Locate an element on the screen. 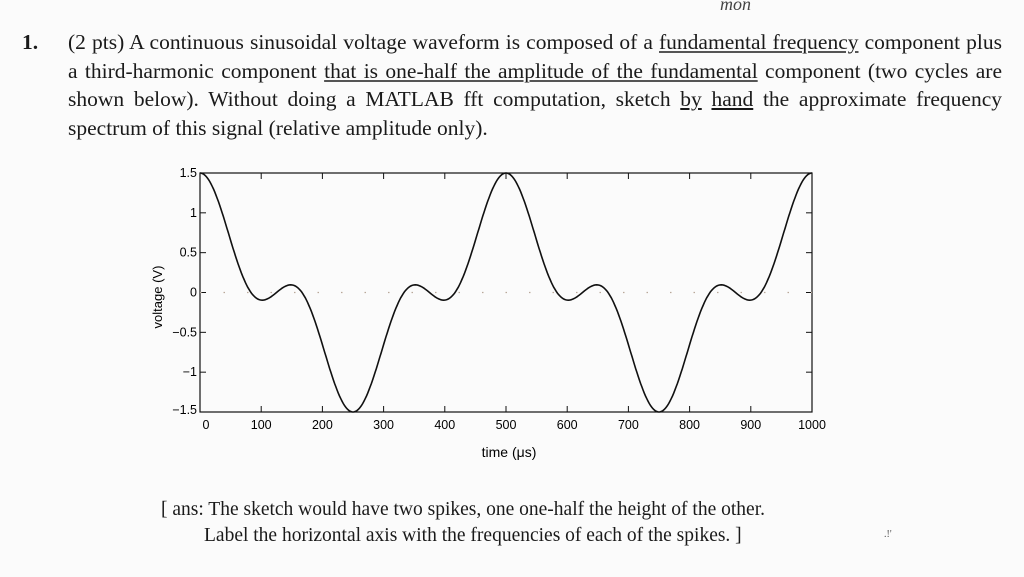 Image resolution: width=1024 pixels, height=577 pixels. stray-mark: .!' is located at coordinates (888, 534).